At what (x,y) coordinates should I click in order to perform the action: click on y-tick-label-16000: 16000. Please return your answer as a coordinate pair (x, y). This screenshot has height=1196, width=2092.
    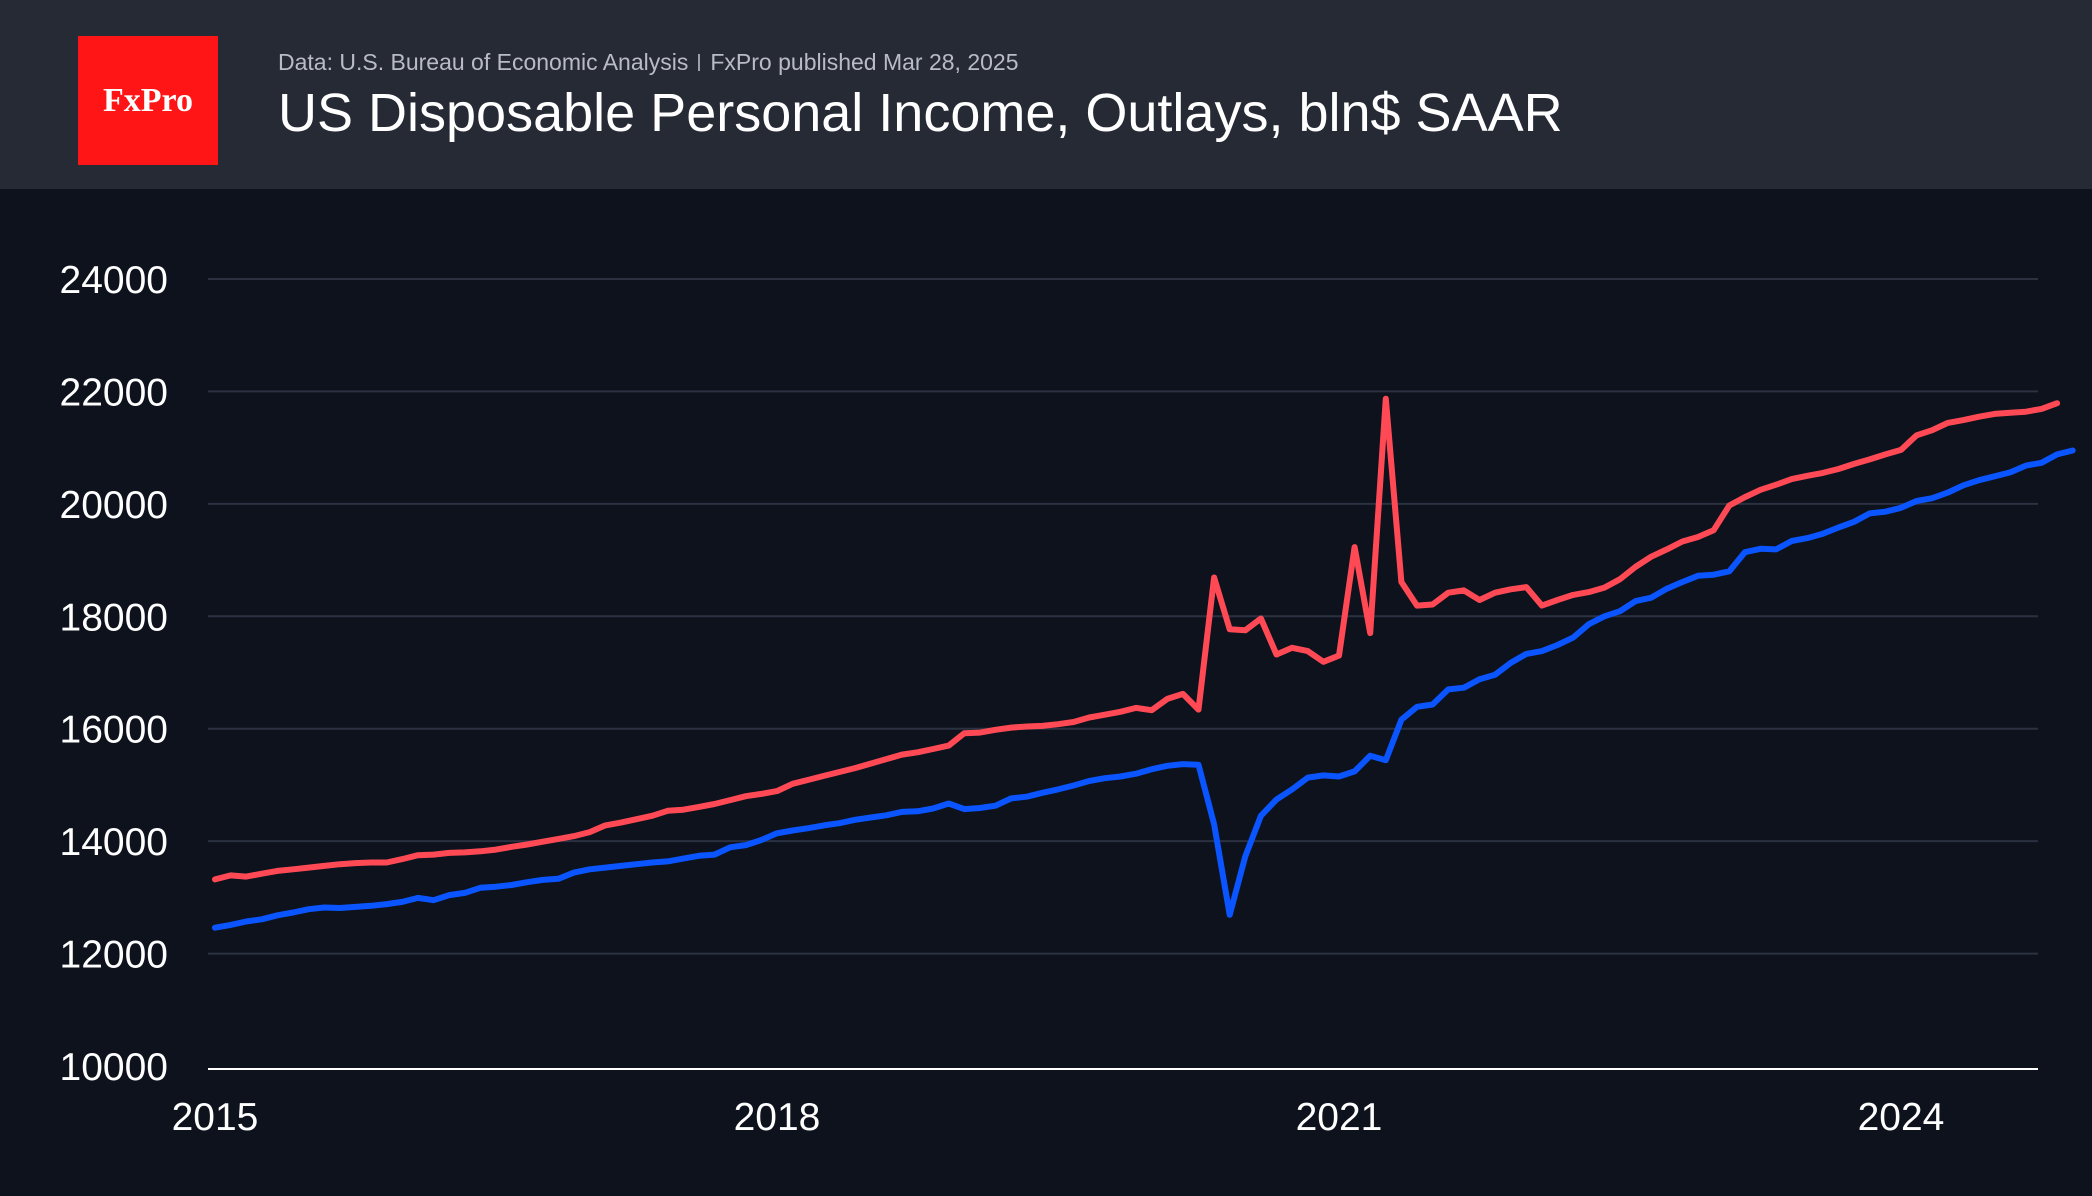
    Looking at the image, I should click on (114, 730).